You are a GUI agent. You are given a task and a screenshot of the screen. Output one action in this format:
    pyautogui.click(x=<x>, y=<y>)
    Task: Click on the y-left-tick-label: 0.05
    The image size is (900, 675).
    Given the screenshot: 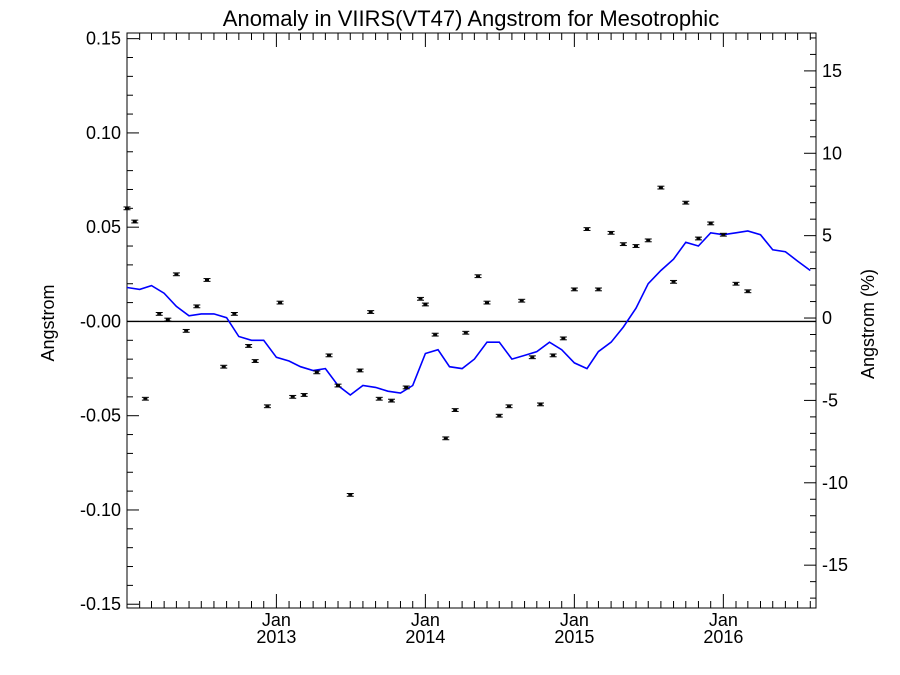 What is the action you would take?
    pyautogui.click(x=103, y=227)
    